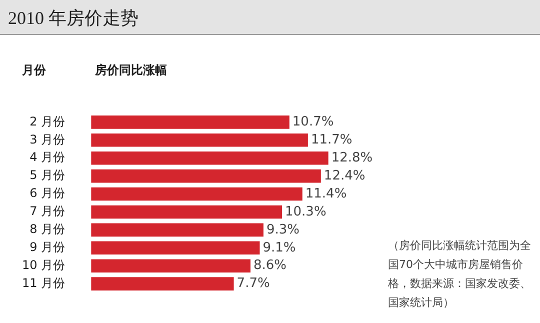  Describe the element at coordinates (326, 194) in the screenshot. I see `data-label: 11.4%` at that location.